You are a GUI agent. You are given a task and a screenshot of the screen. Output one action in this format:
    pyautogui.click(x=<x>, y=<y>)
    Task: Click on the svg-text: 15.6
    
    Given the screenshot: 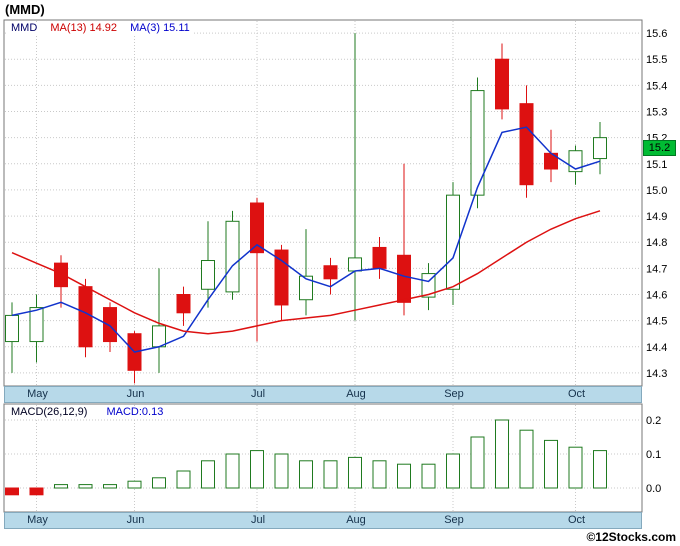 What is the action you would take?
    pyautogui.click(x=656, y=34)
    